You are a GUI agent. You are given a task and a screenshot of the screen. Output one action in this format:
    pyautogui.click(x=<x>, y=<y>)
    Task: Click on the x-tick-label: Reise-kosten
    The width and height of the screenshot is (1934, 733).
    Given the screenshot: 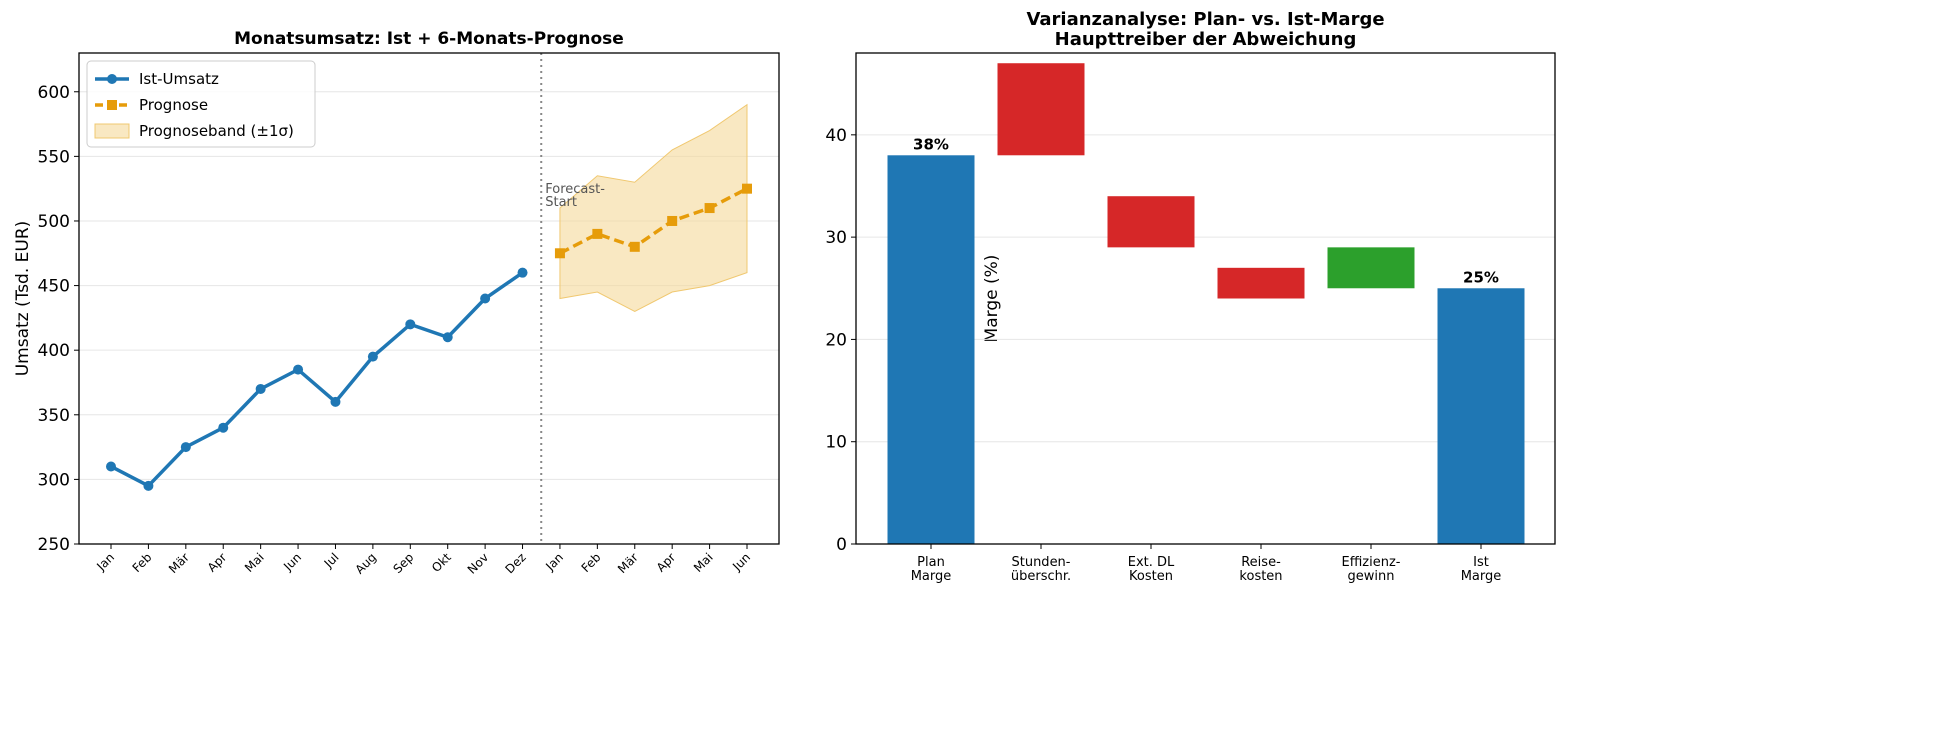 What is the action you would take?
    pyautogui.click(x=1260, y=569)
    